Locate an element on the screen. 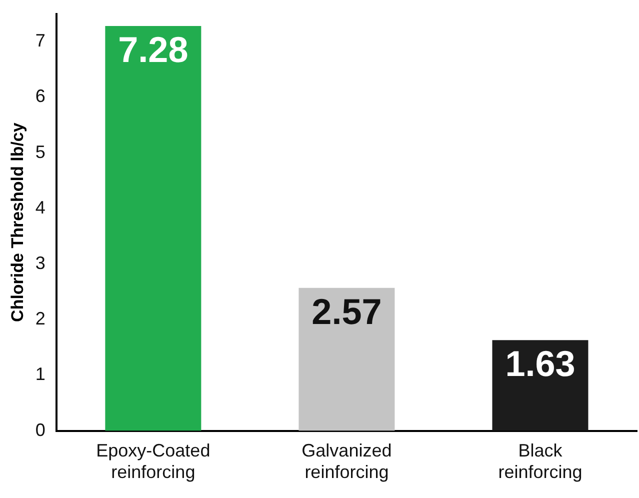 The height and width of the screenshot is (498, 639). y-tick-label: 7 is located at coordinates (40, 40).